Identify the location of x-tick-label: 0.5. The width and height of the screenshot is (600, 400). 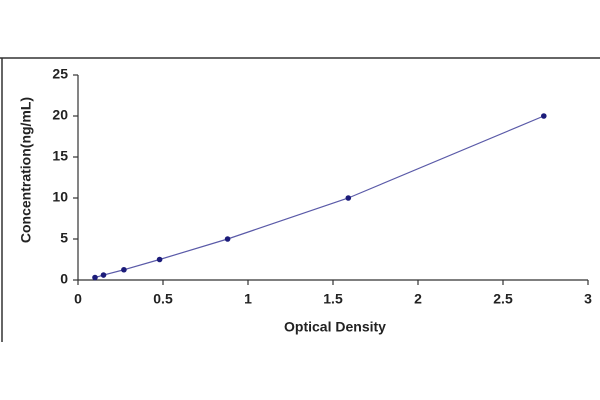
(163, 299).